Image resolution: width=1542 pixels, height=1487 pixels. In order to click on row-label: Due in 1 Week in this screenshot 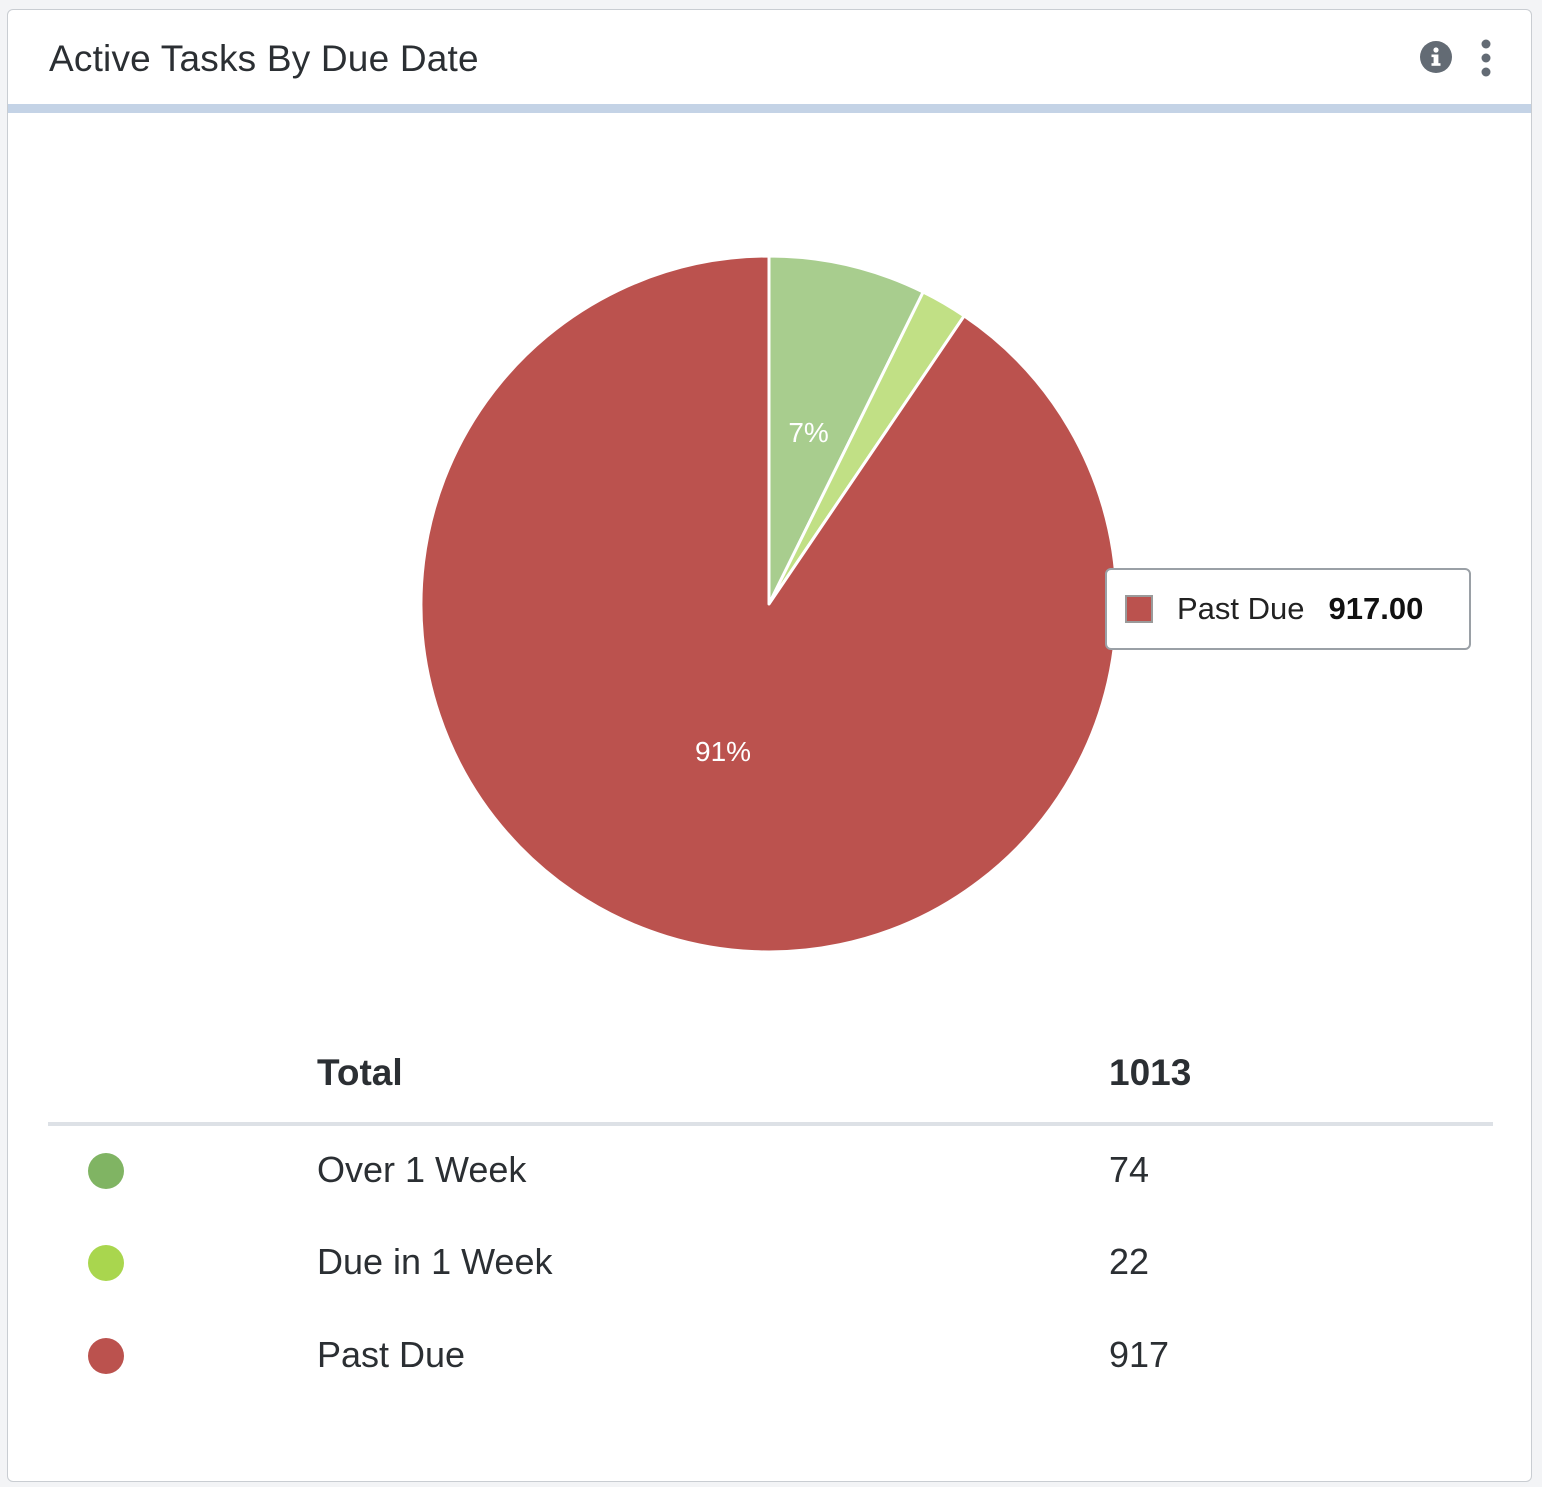, I will do `click(435, 1261)`.